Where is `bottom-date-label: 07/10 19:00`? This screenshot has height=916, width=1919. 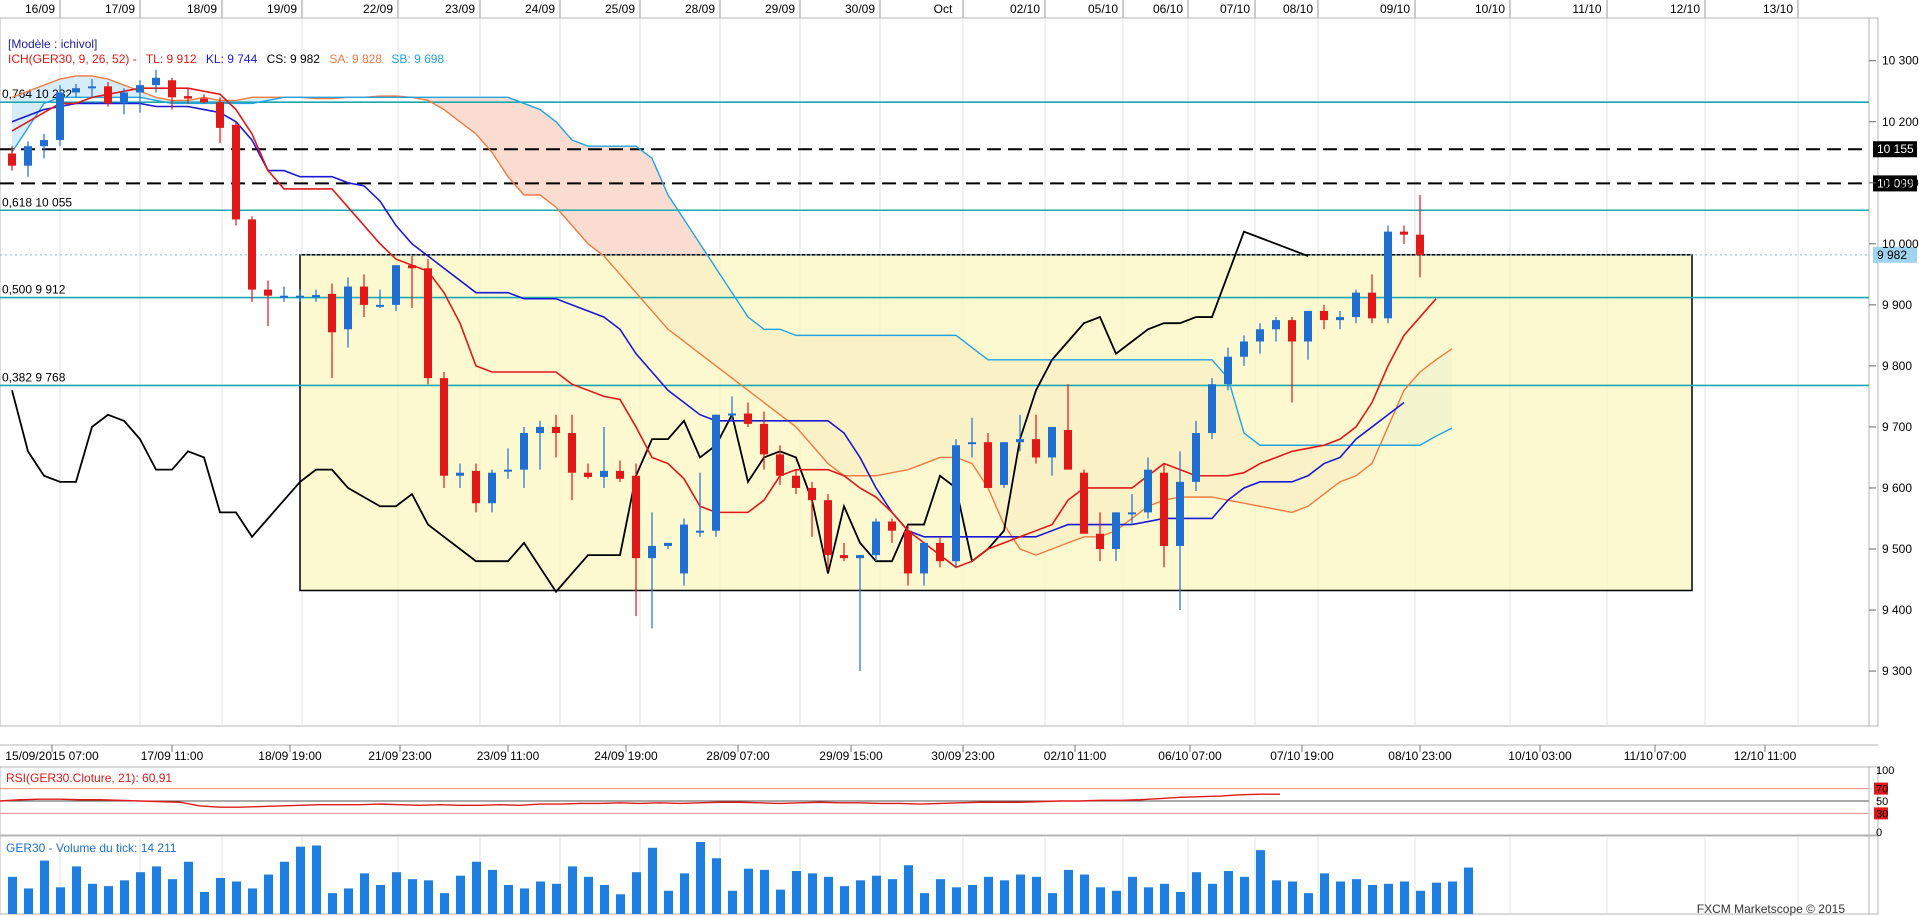
bottom-date-label: 07/10 19:00 is located at coordinates (1302, 756).